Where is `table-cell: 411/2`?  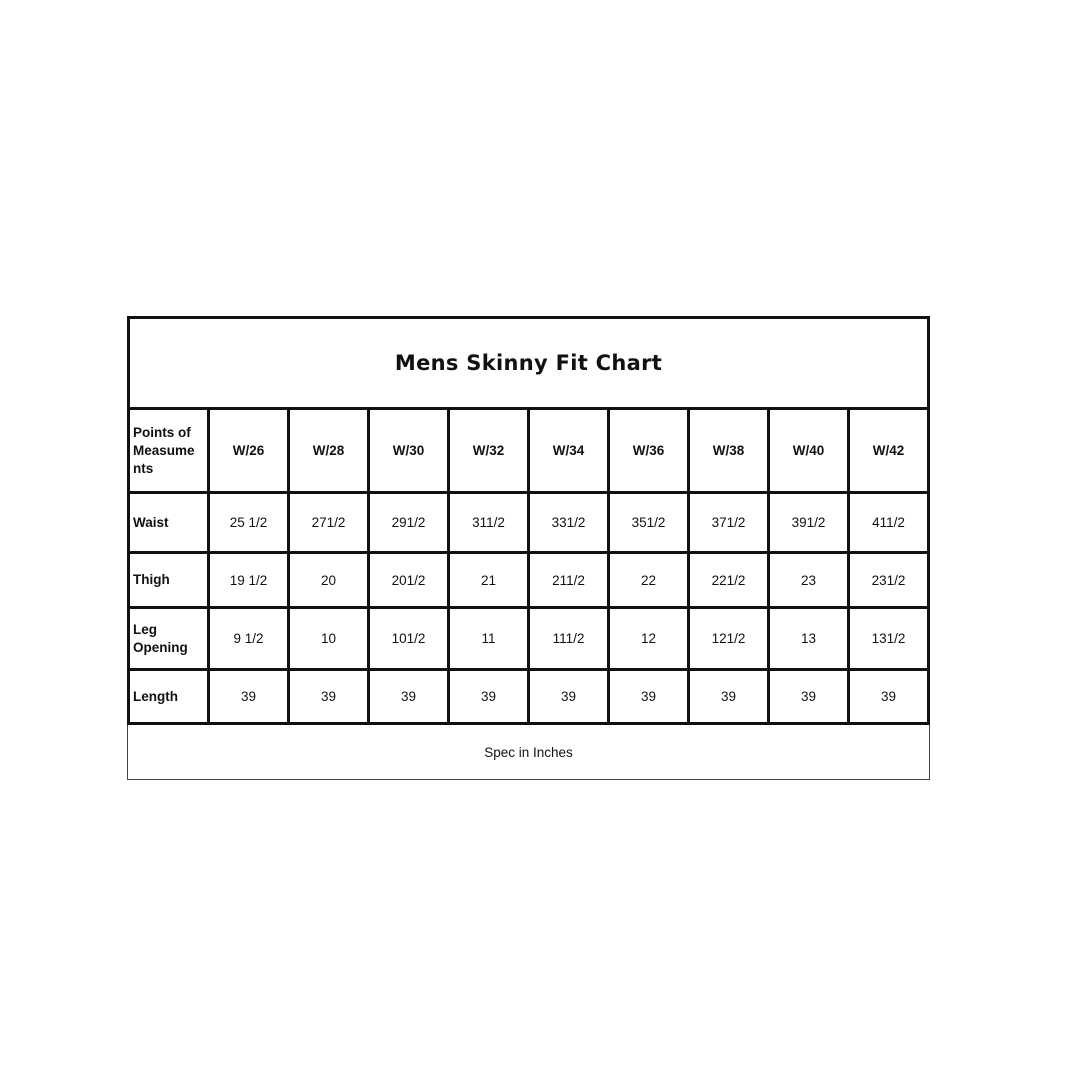
table-cell: 411/2 is located at coordinates (888, 522).